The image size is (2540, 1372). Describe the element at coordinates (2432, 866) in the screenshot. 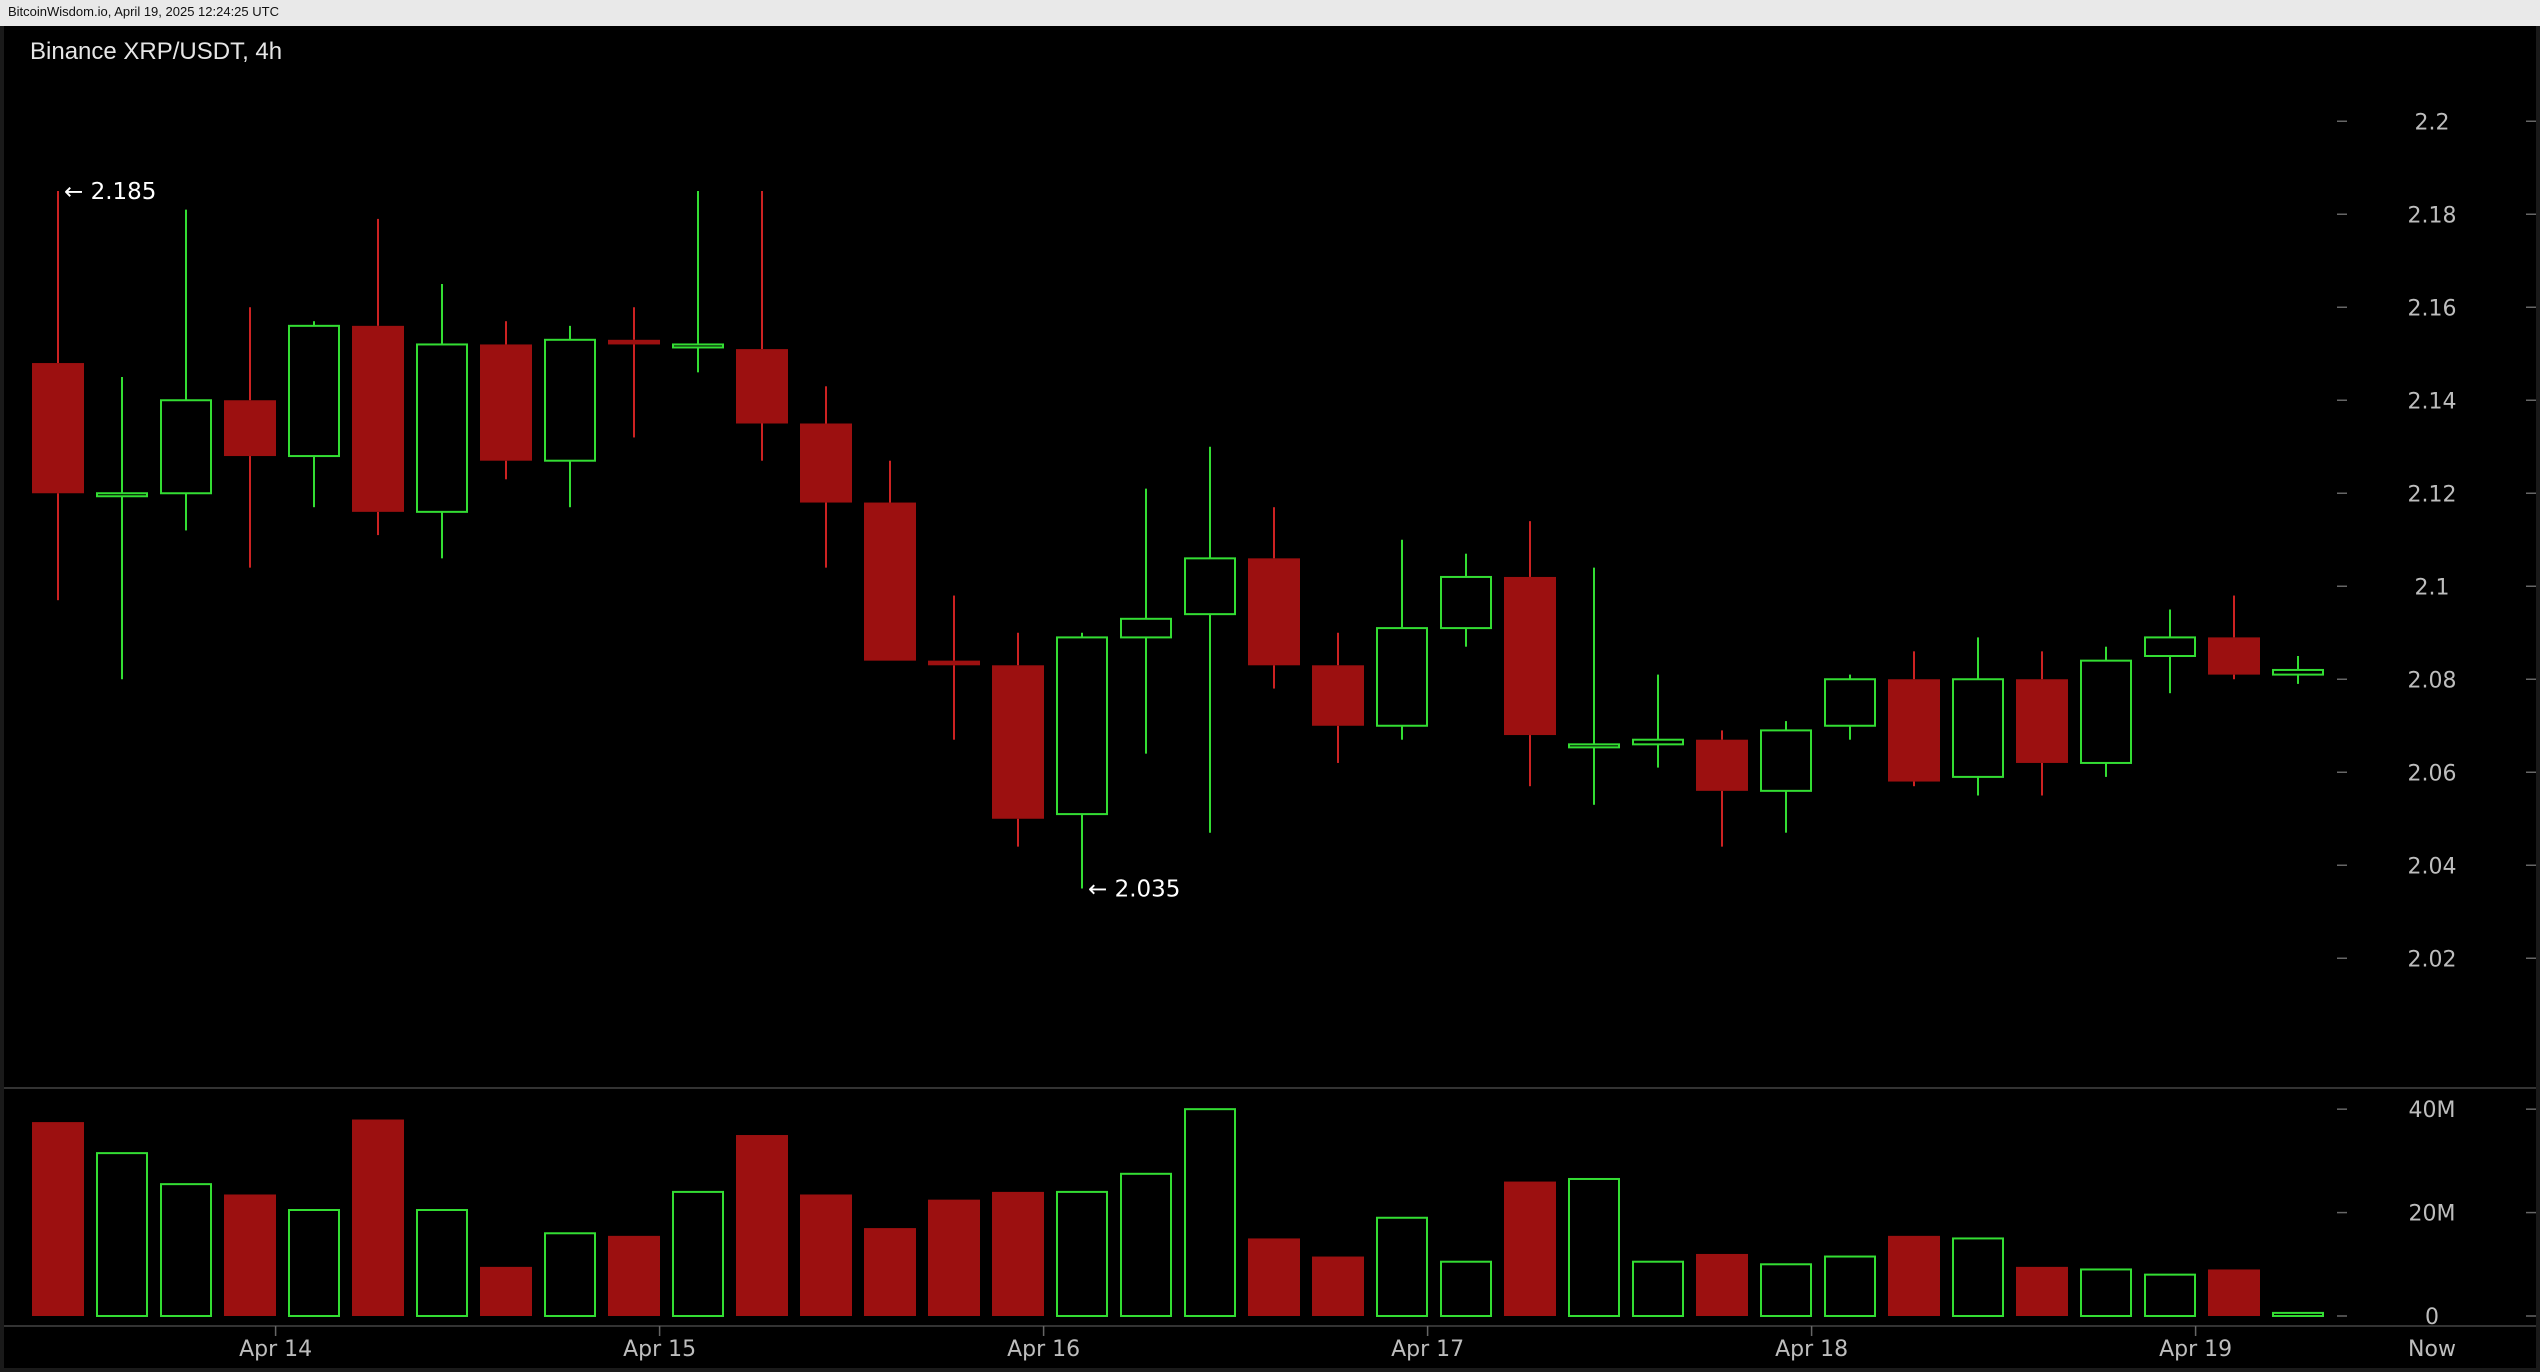

I see `price-tick-label: 2.04` at that location.